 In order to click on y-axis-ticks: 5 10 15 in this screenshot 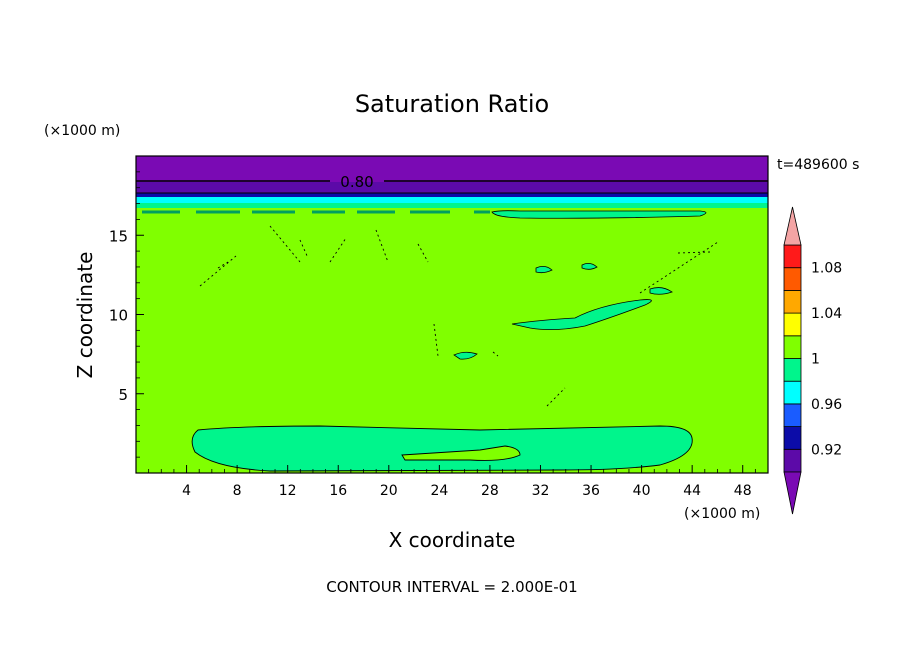, I will do `click(126, 314)`.